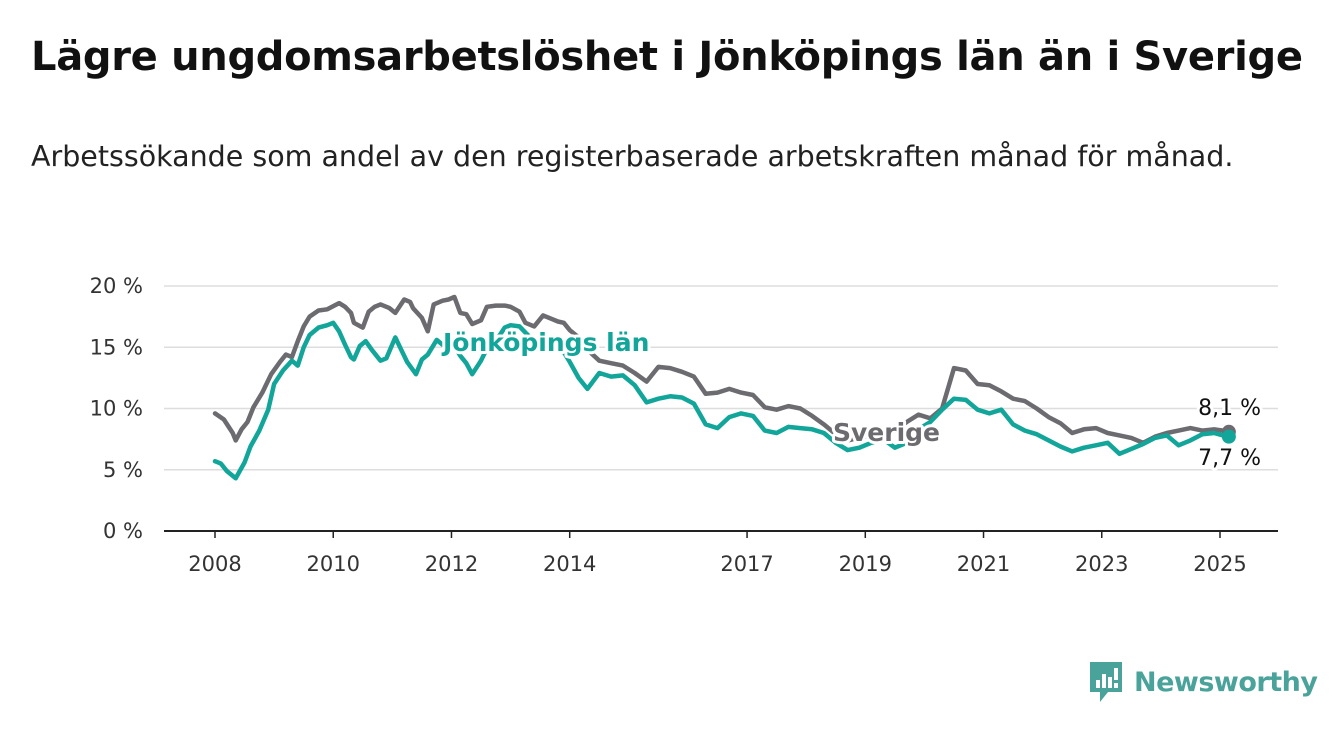 Image resolution: width=1340 pixels, height=734 pixels. Describe the element at coordinates (851, 399) in the screenshot. I see `label-layer: Jönköpings län Sverige 8,1 % 7,7 %` at that location.